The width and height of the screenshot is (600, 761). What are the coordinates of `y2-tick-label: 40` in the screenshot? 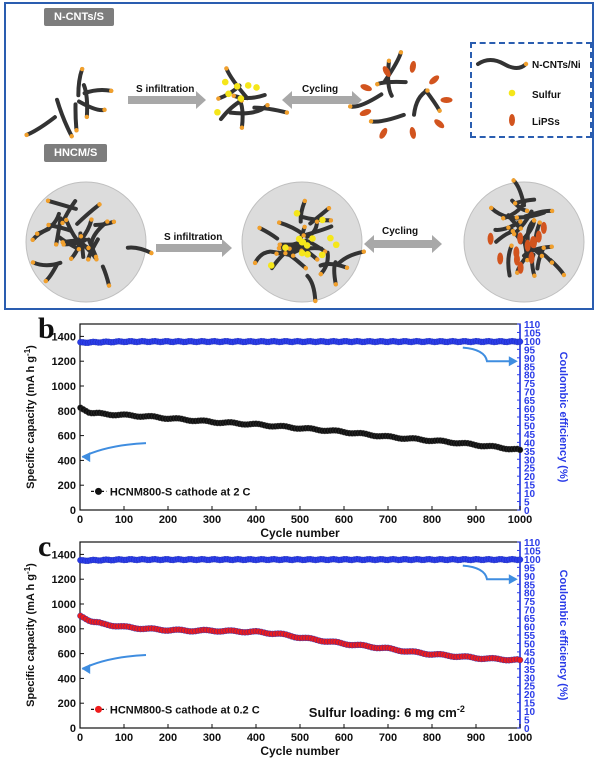 It's located at (530, 661).